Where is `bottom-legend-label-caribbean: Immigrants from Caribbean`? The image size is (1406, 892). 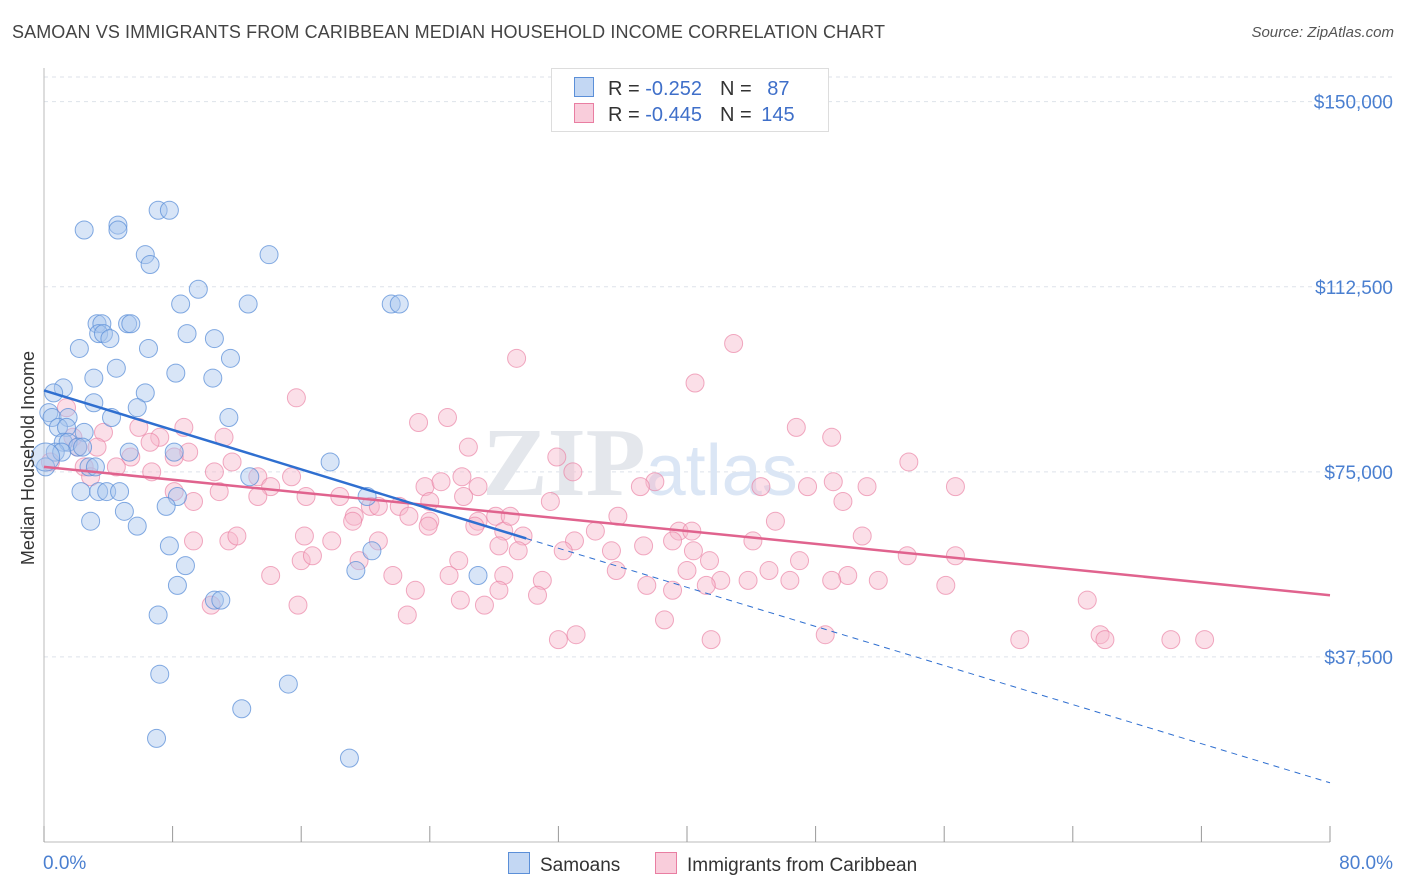 bottom-legend-label-caribbean: Immigrants from Caribbean is located at coordinates (802, 865).